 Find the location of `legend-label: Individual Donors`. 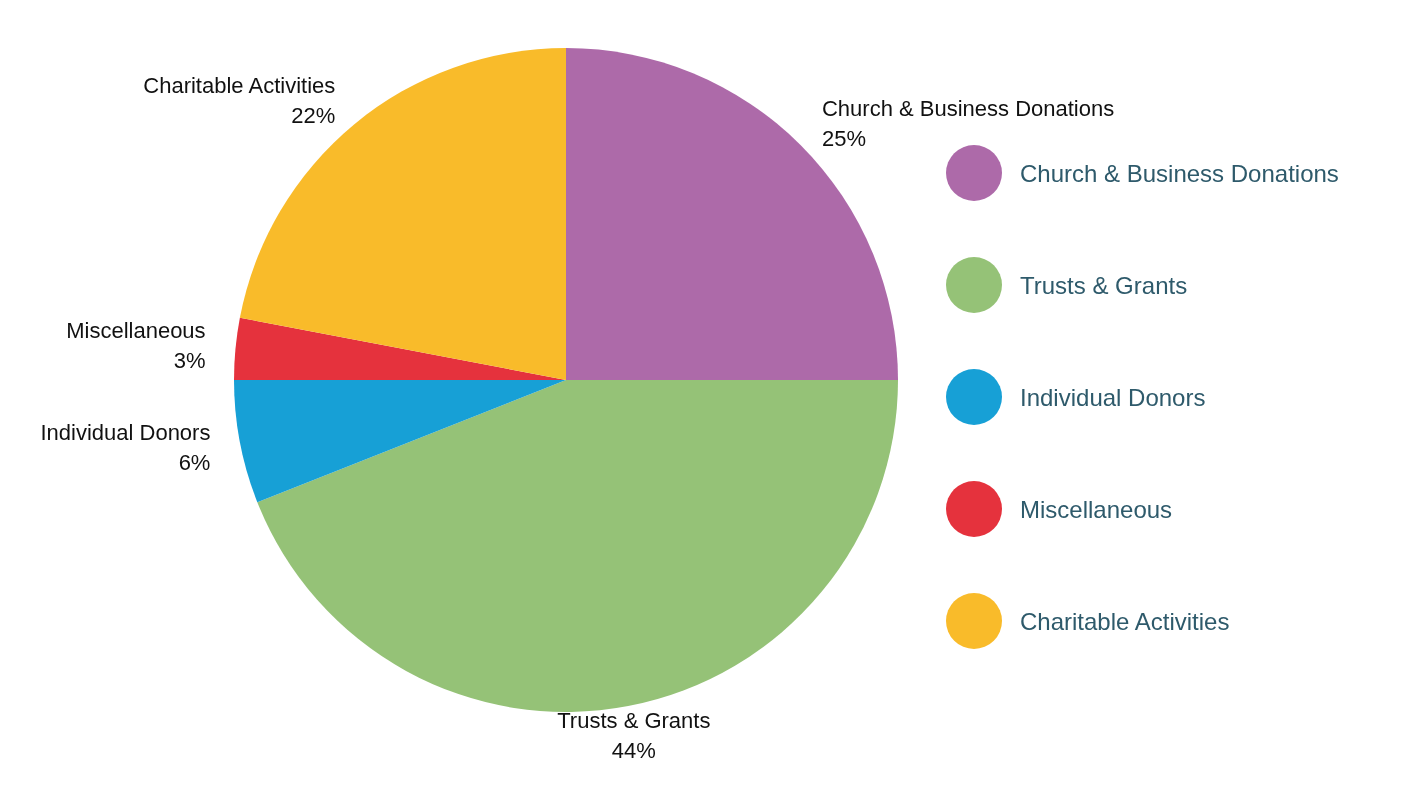

legend-label: Individual Donors is located at coordinates (1113, 397).